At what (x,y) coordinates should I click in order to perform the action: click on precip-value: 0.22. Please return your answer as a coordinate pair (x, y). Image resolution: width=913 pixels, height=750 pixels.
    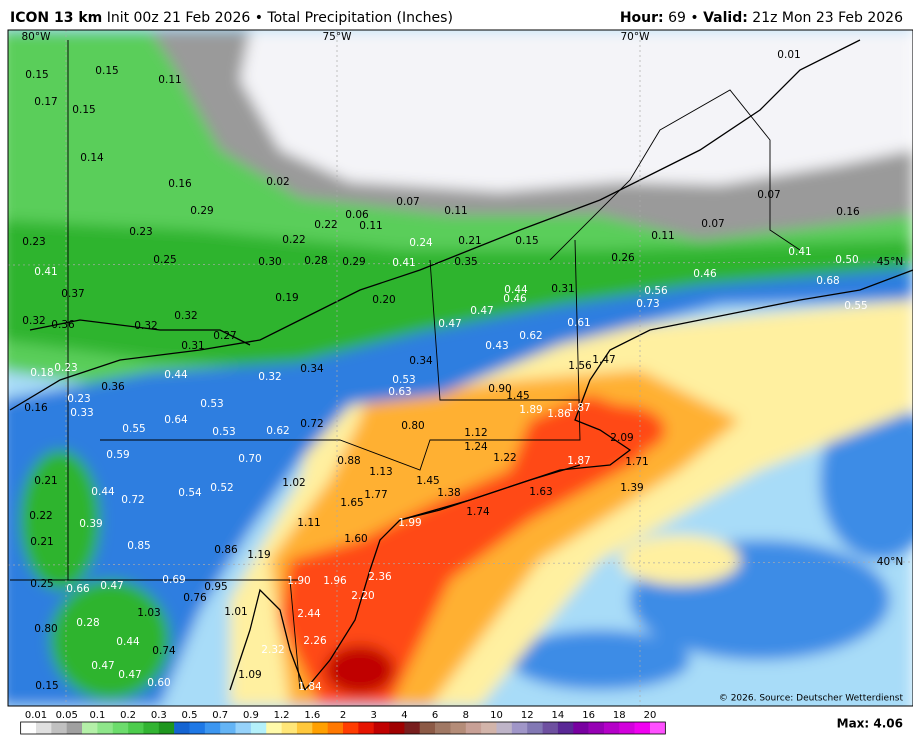
    Looking at the image, I should click on (40, 516).